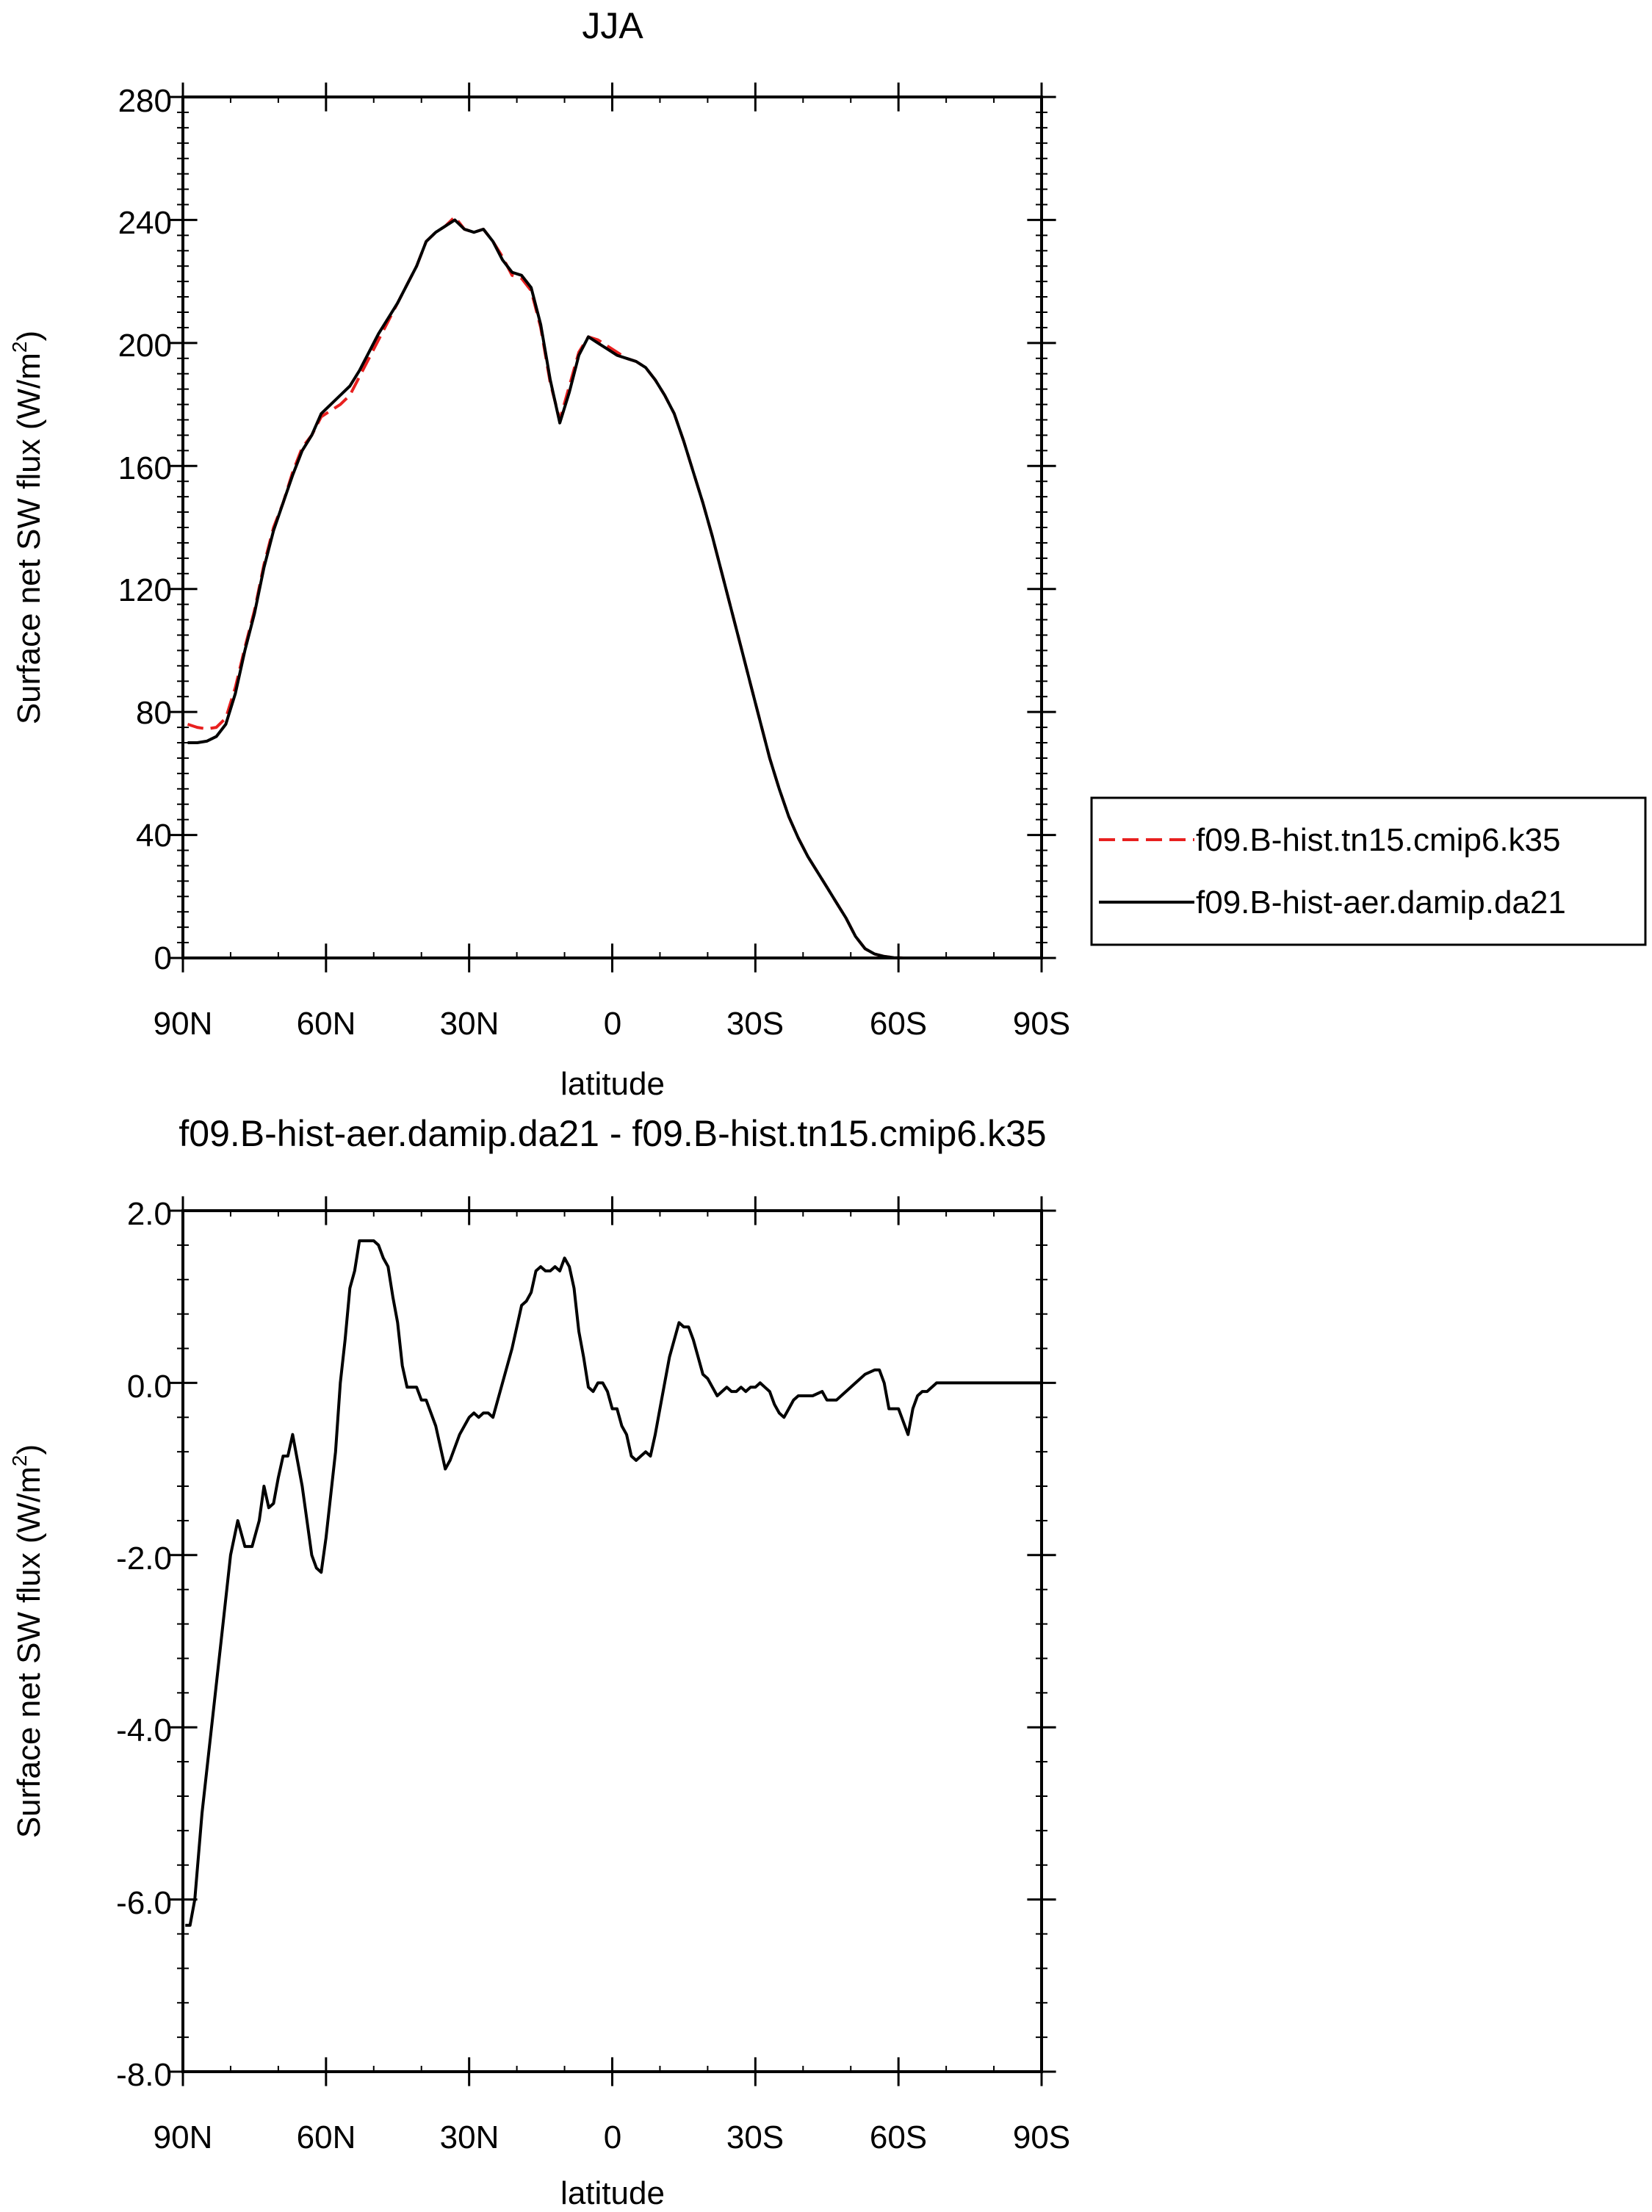 This screenshot has width=1652, height=2212. Describe the element at coordinates (144, 1559) in the screenshot. I see `bottom-ytick-label: -2.0` at that location.